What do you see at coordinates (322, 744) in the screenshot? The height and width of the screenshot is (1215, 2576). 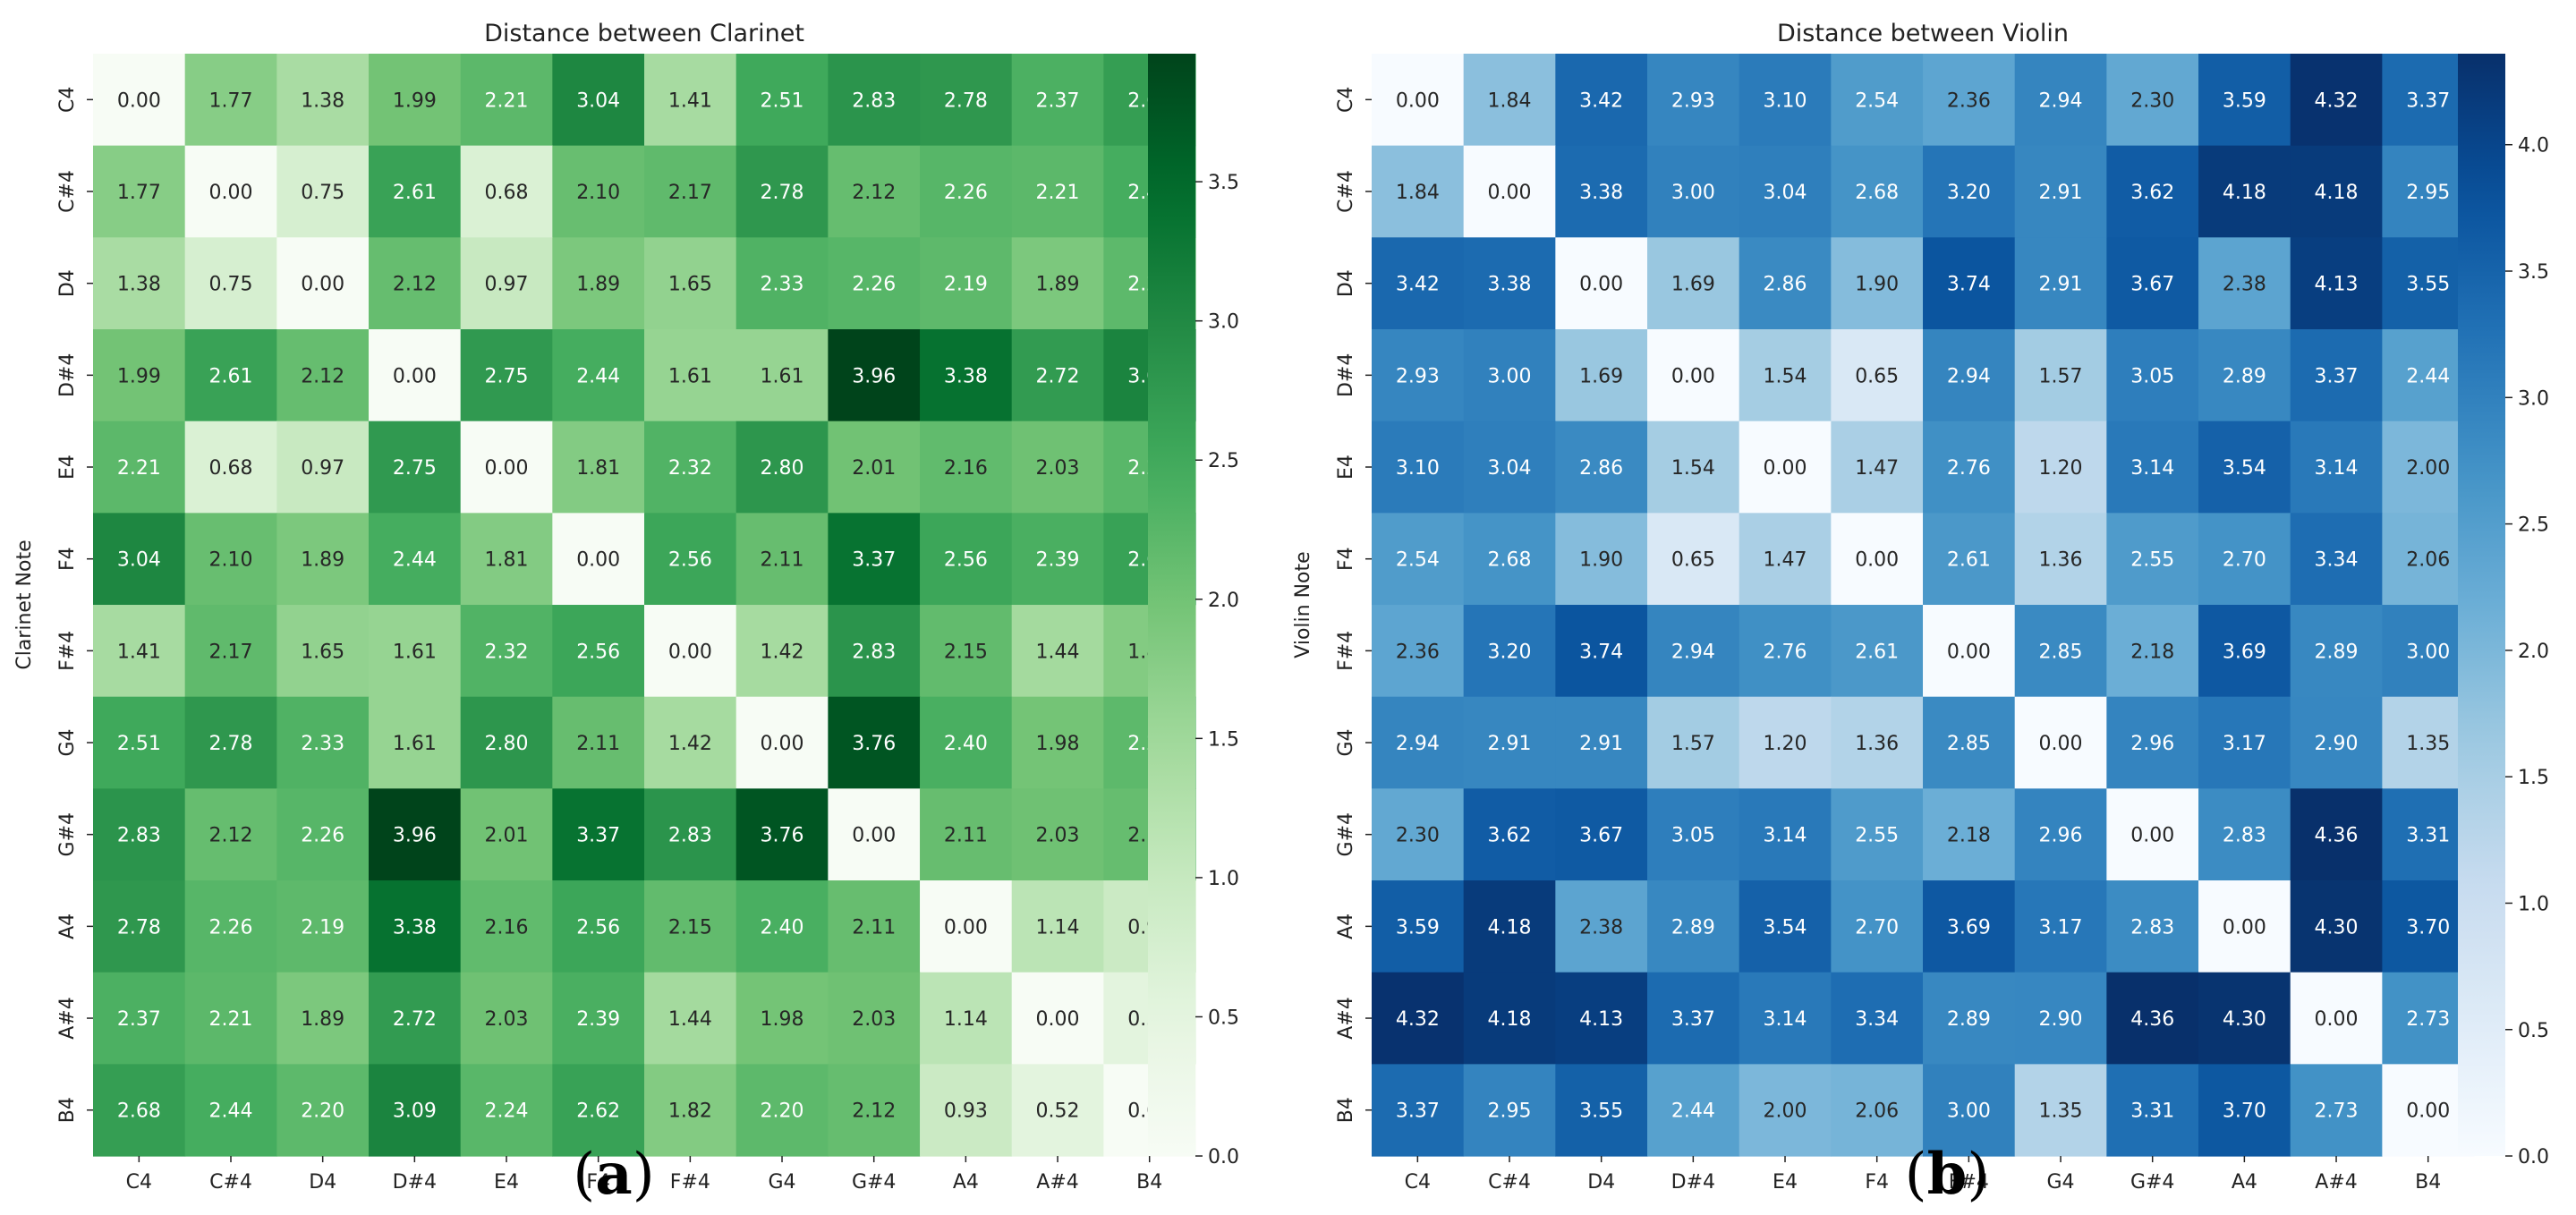 I see `cell-value-label: 2.33` at bounding box center [322, 744].